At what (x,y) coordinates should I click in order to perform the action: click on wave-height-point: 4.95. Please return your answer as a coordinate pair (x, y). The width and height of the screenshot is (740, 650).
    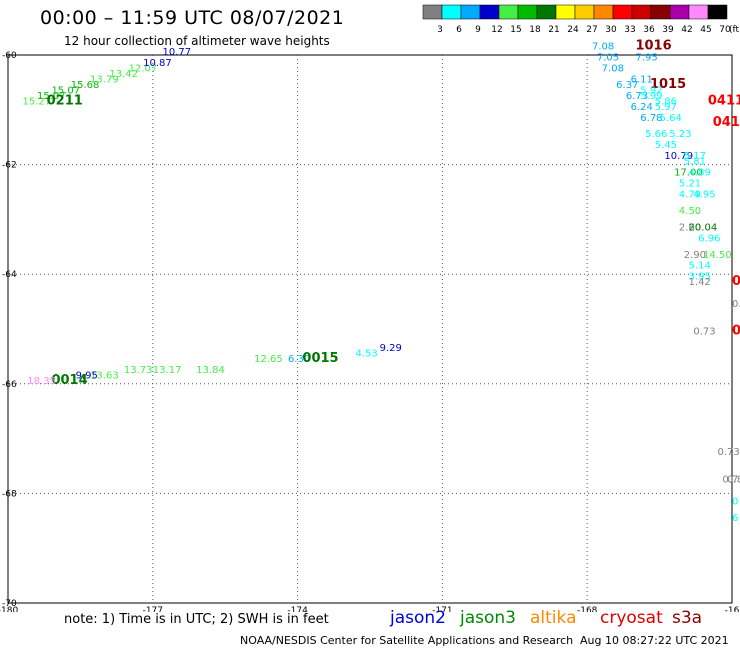
    Looking at the image, I should click on (704, 194).